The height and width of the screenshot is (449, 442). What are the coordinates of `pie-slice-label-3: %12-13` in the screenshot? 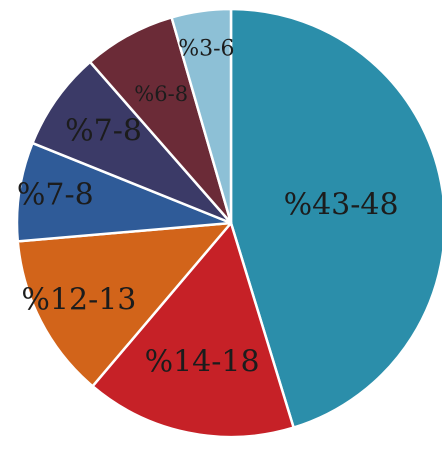 It's located at (78, 300).